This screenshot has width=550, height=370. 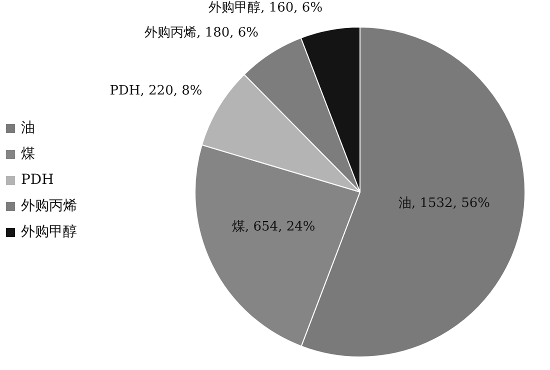 What do you see at coordinates (37, 180) in the screenshot?
I see `legend-label: PDH` at bounding box center [37, 180].